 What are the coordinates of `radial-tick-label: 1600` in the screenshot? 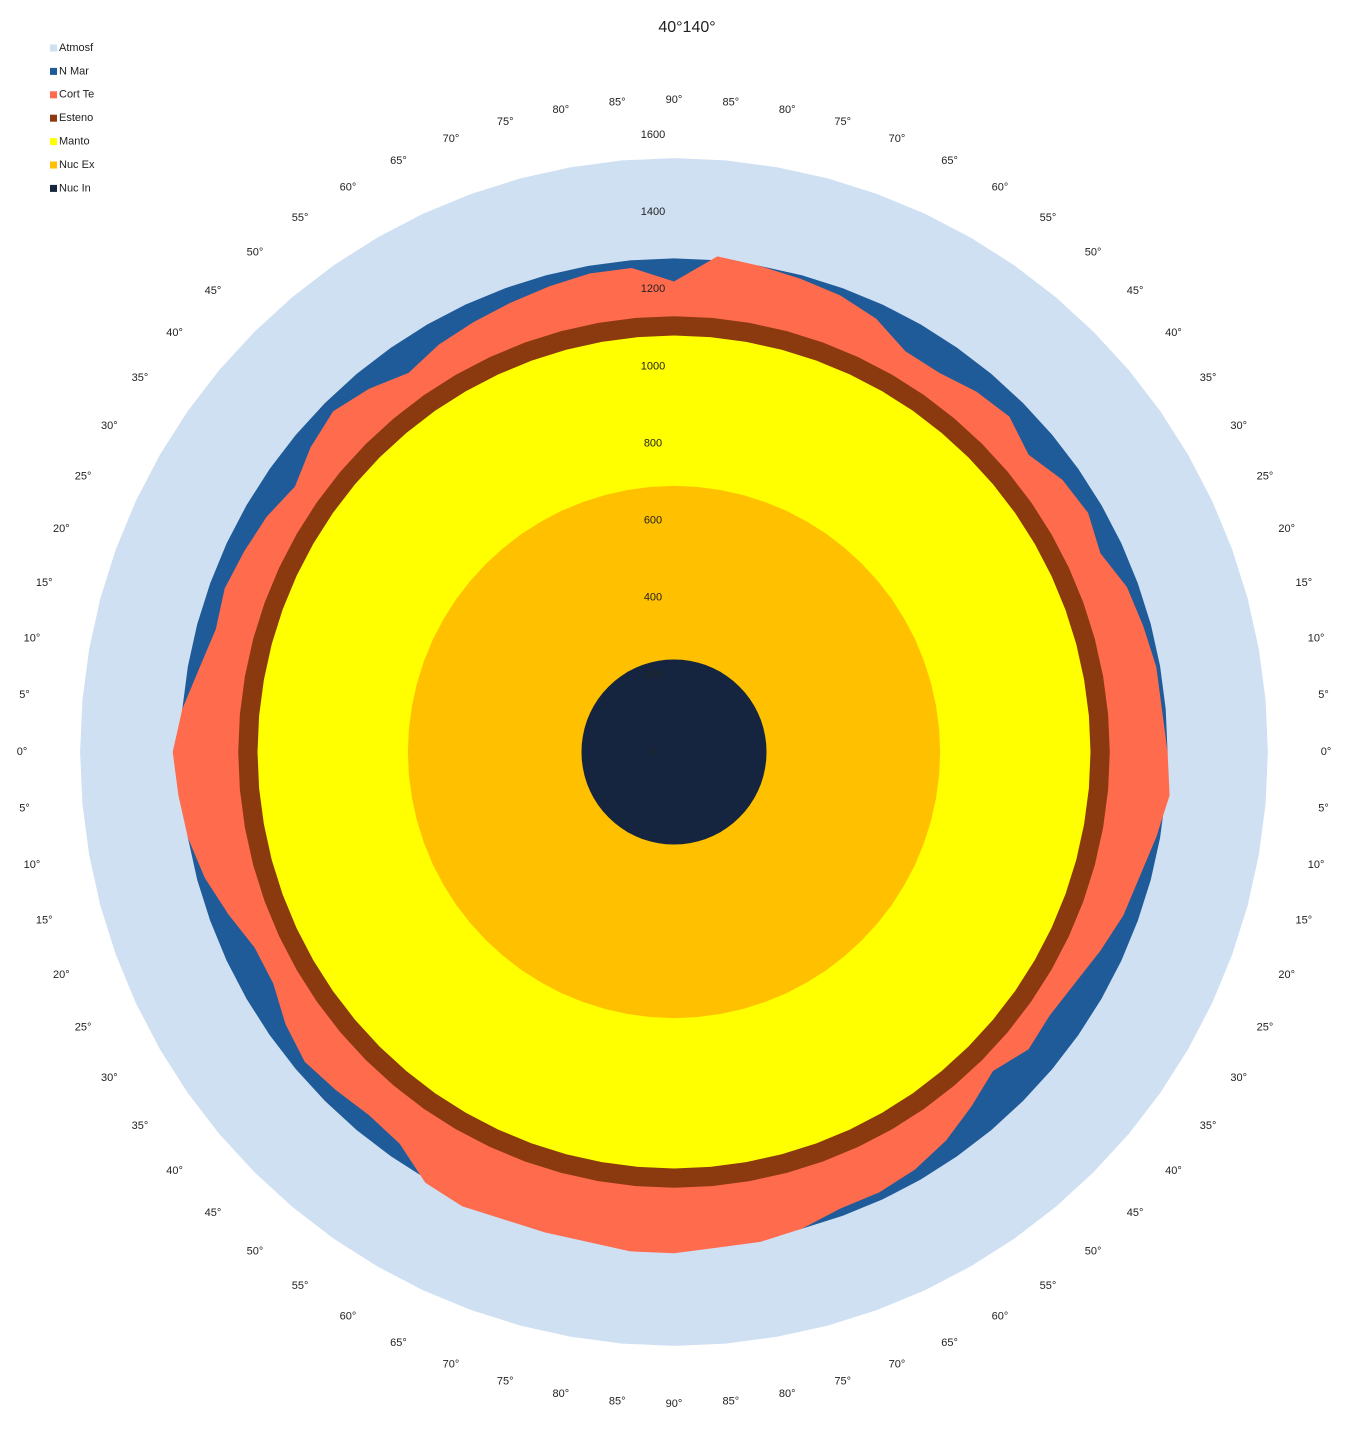 It's located at (653, 135).